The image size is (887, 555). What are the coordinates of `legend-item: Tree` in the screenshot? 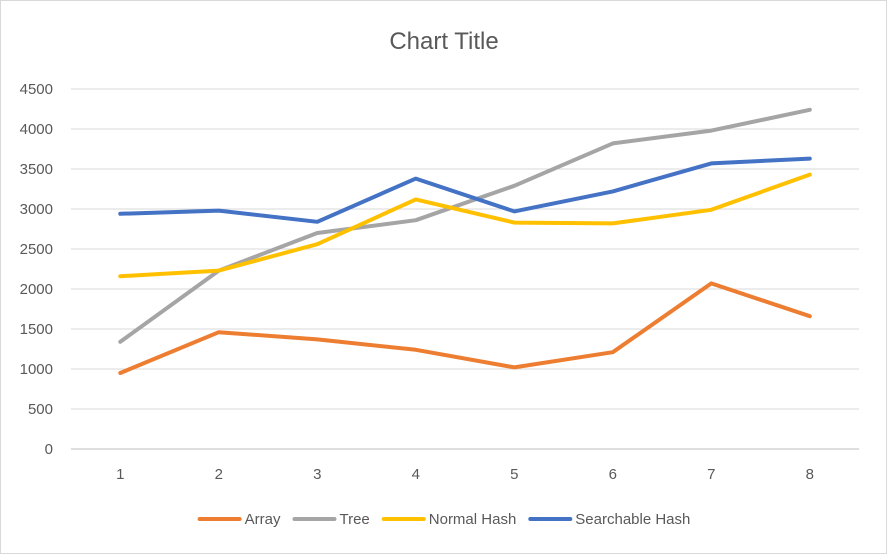 It's located at (331, 519).